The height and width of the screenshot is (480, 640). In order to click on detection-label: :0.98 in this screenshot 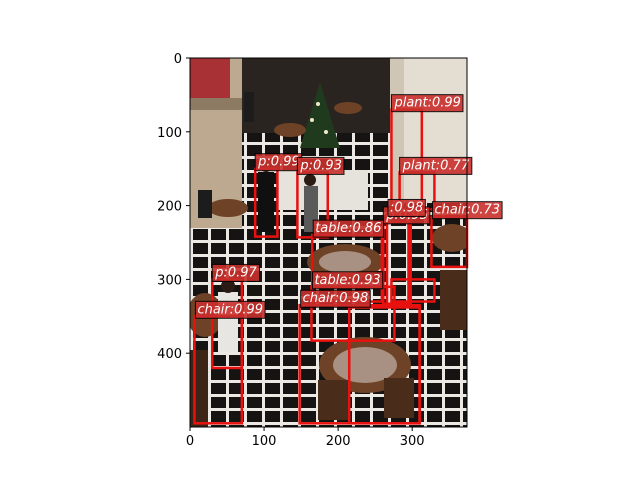, I will do `click(406, 207)`.